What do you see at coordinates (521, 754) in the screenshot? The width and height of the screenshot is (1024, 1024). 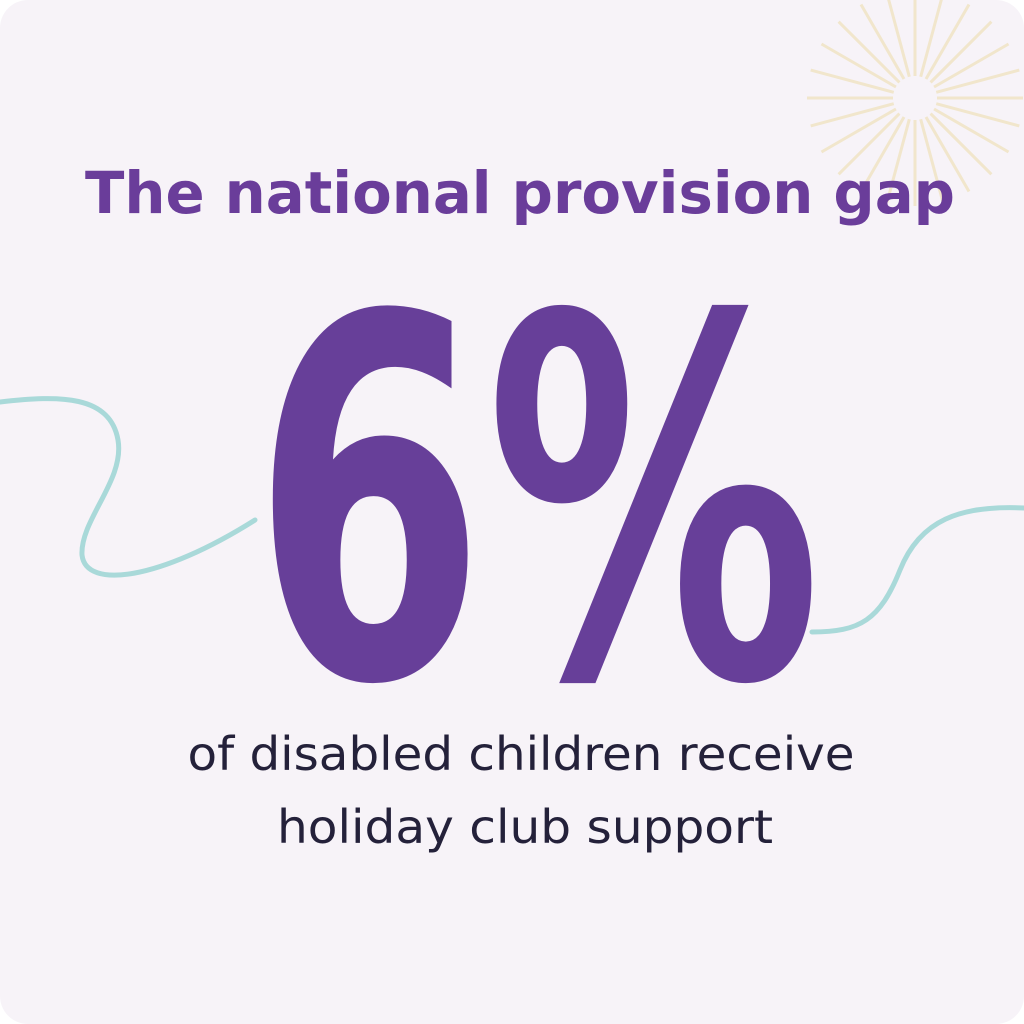 I see `caption-line: of disabled children receive` at bounding box center [521, 754].